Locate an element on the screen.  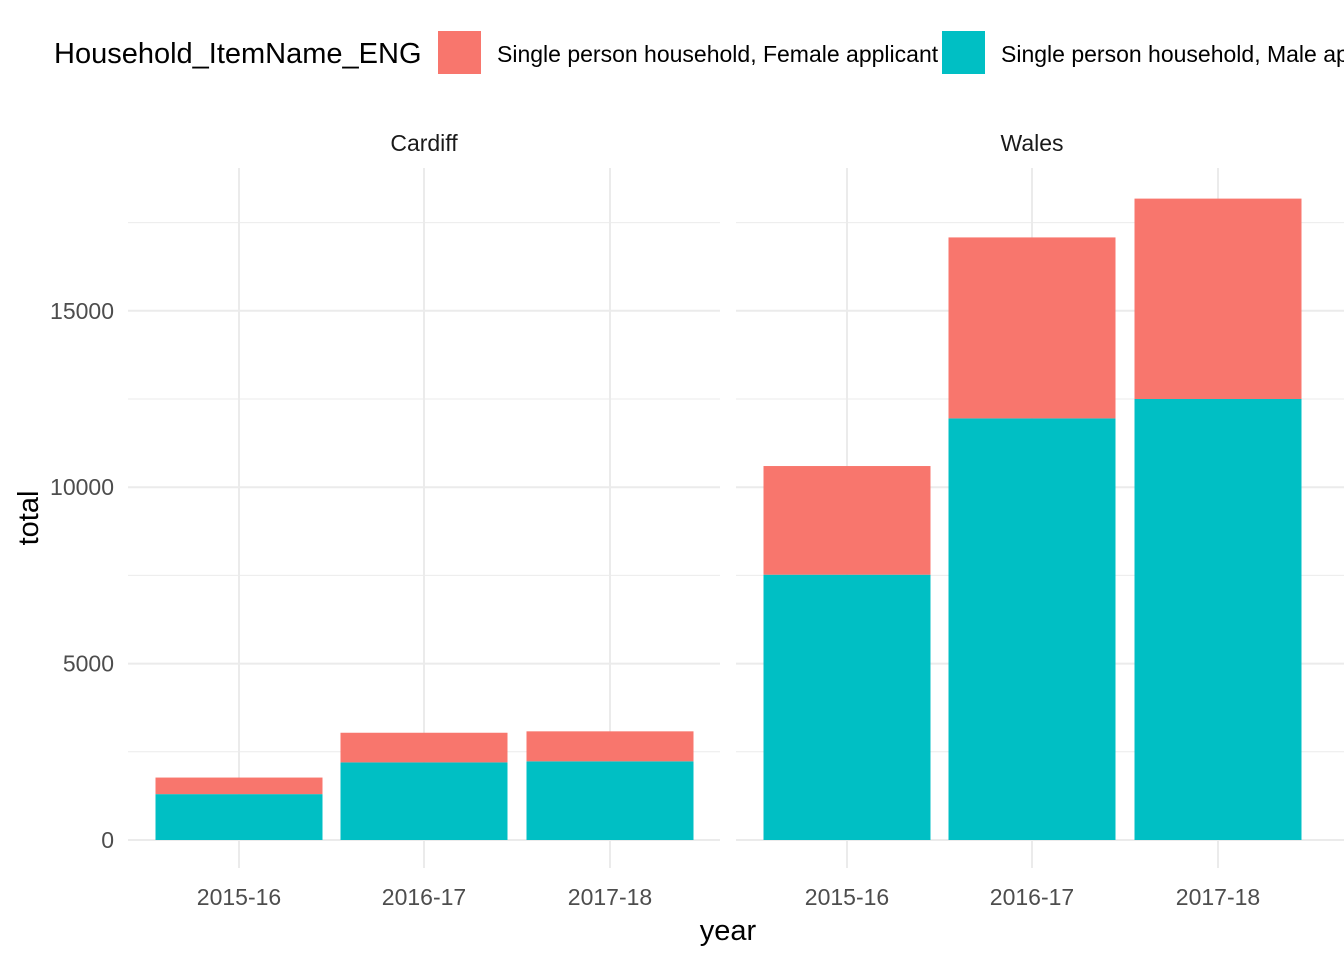
y-tick-label: 15000 is located at coordinates (82, 311).